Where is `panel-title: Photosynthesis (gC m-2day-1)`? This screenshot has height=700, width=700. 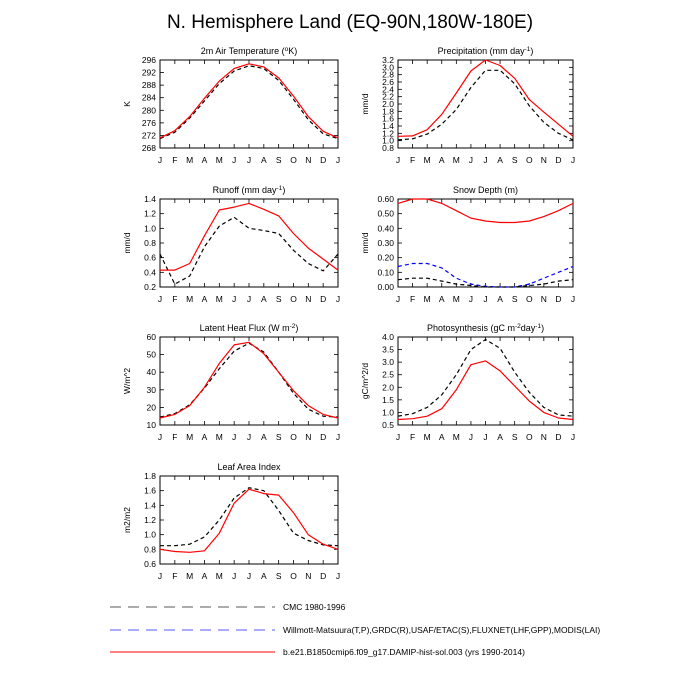 panel-title: Photosynthesis (gC m-2day-1) is located at coordinates (485, 328).